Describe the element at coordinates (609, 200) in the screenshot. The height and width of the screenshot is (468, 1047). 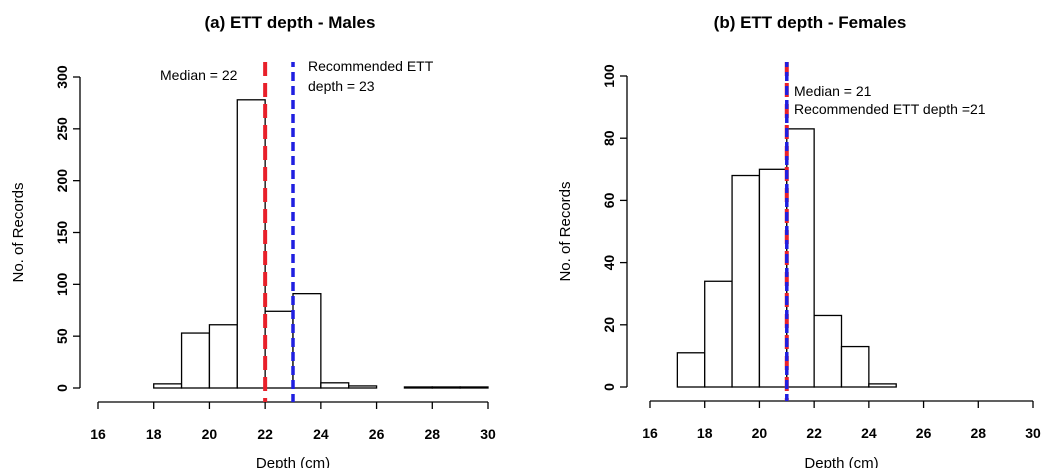
I see `y-tick-label: 60` at that location.